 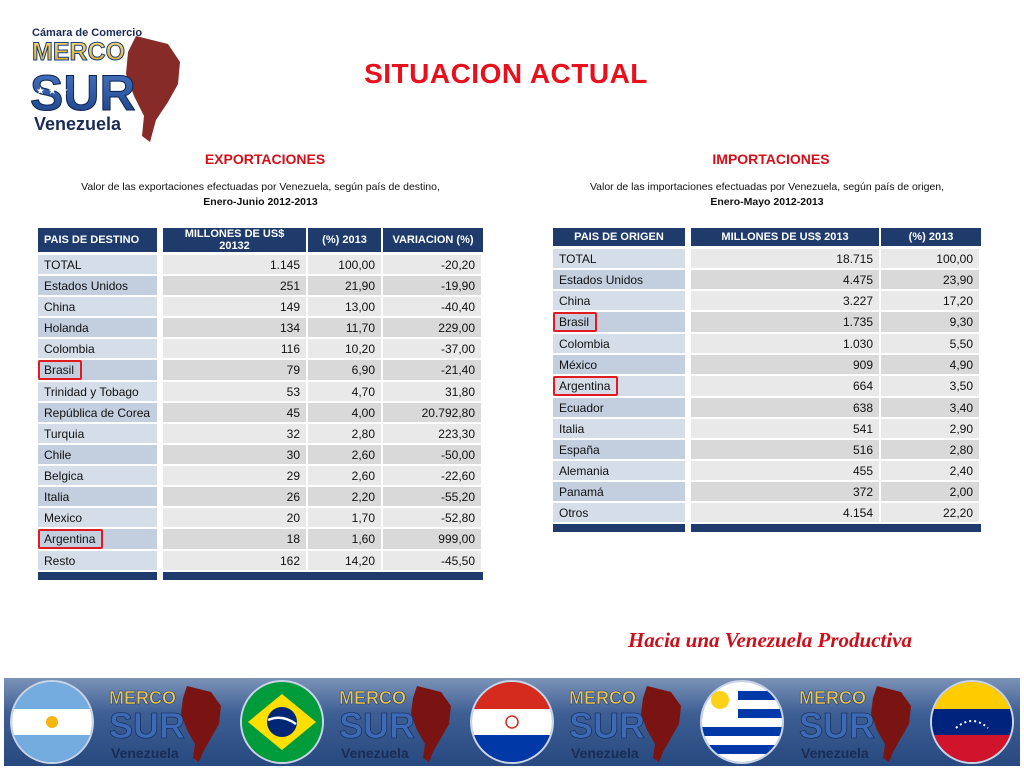 What do you see at coordinates (345, 328) in the screenshot?
I see `pct-cell: 11,70` at bounding box center [345, 328].